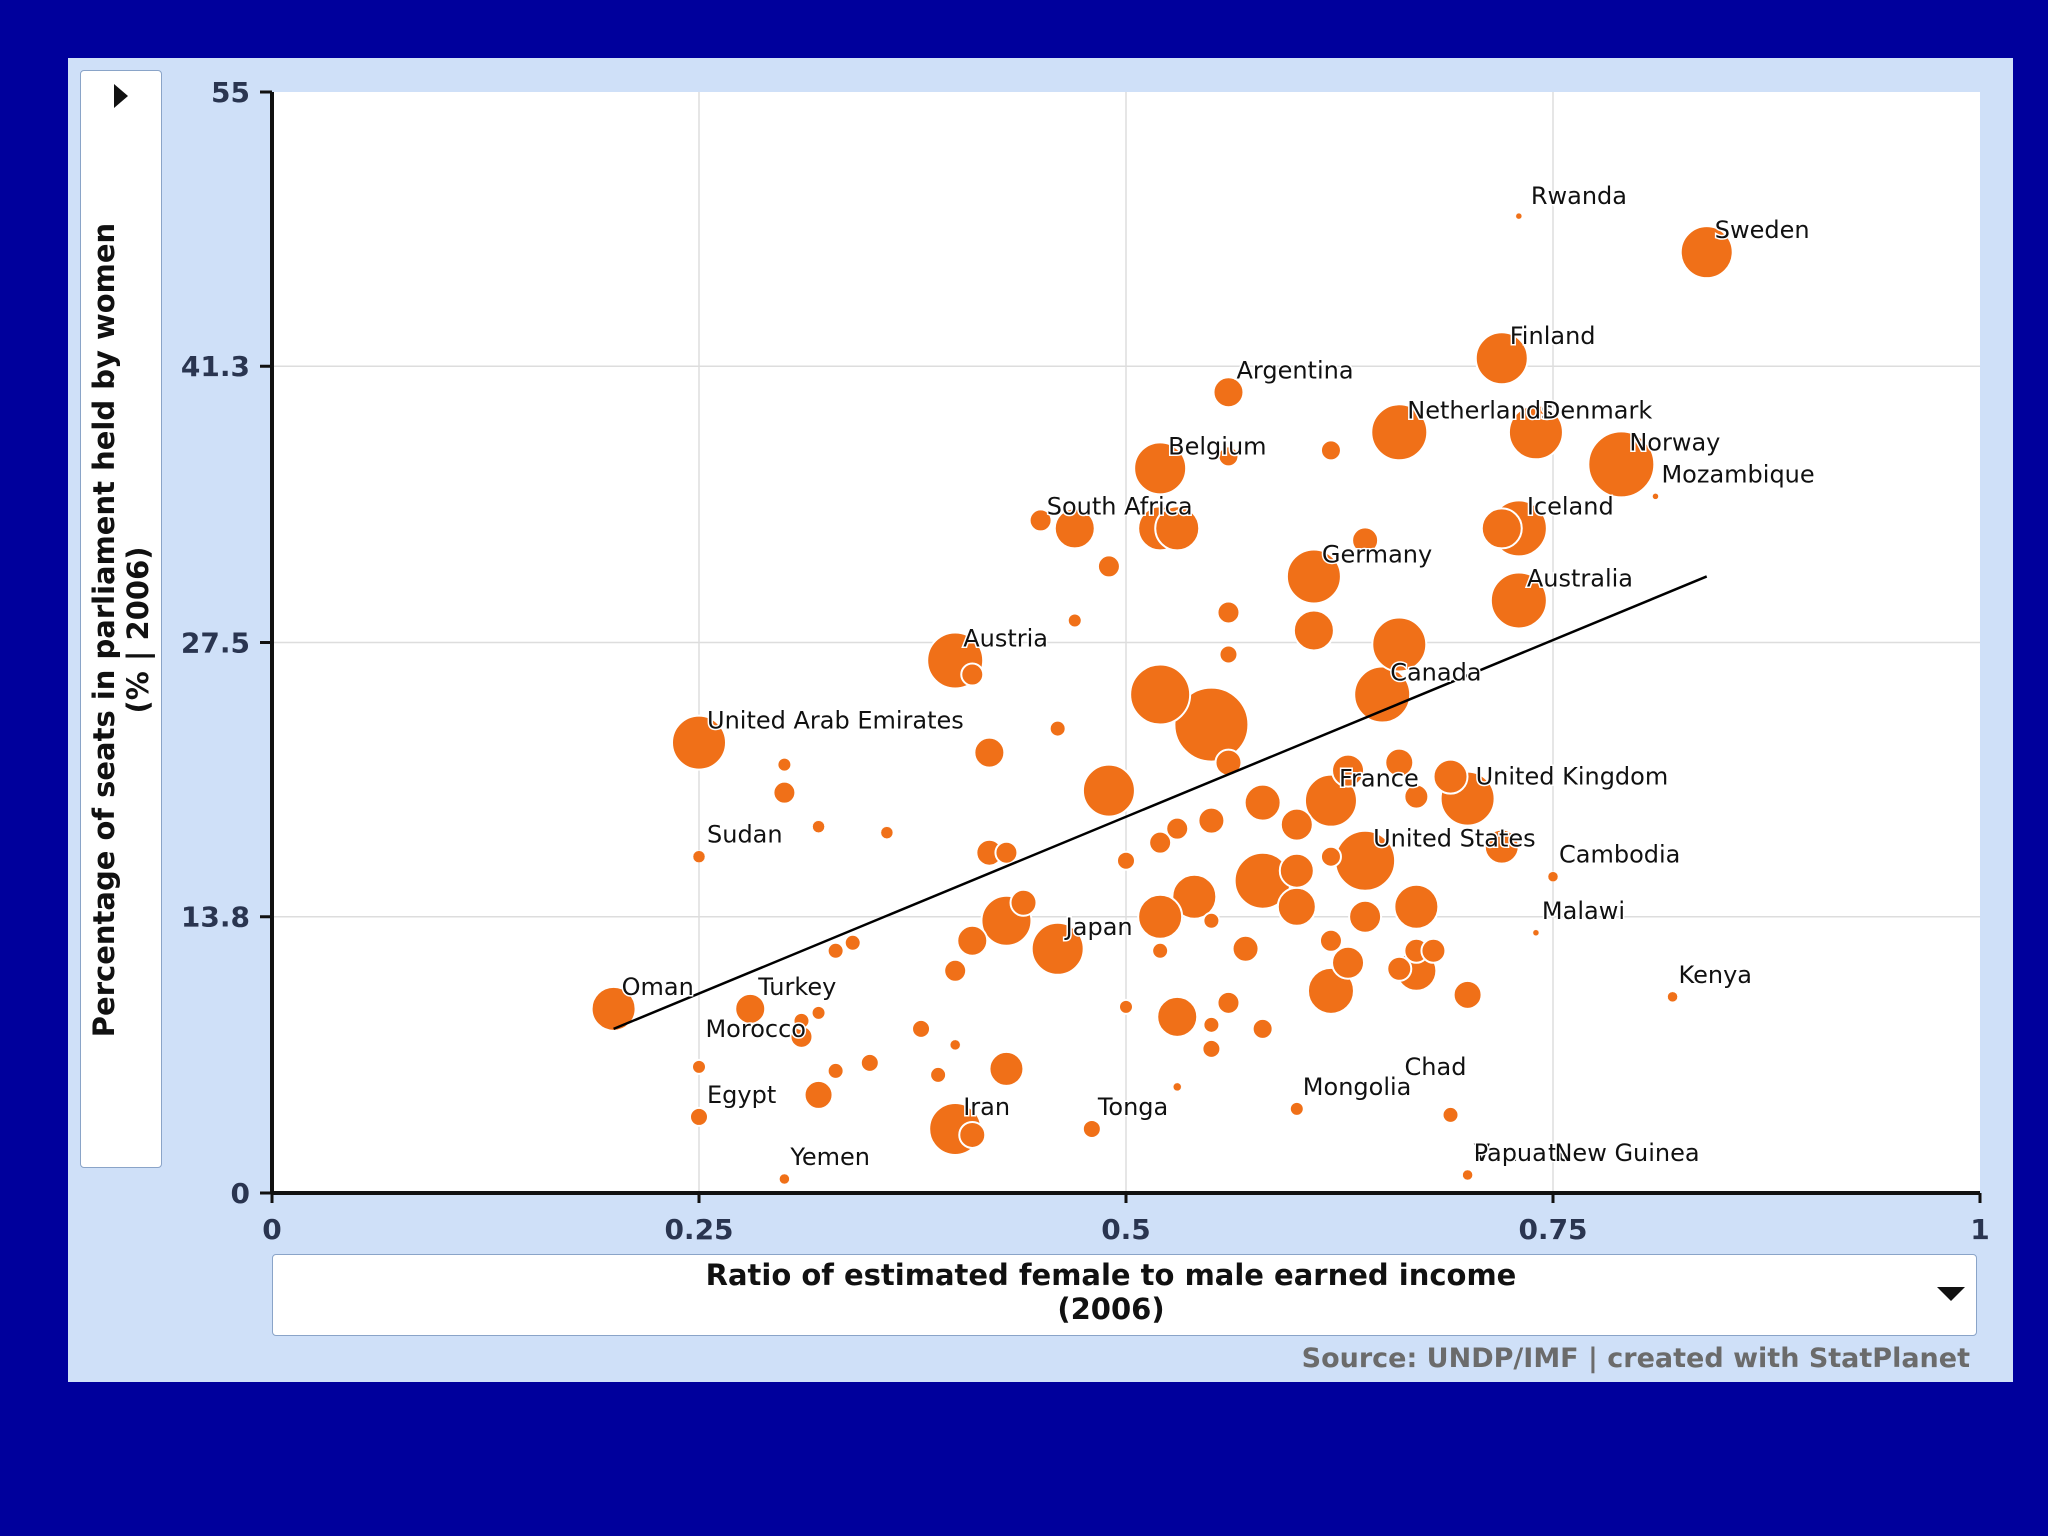 The width and height of the screenshot is (2048, 1536). Describe the element at coordinates (1436, 1067) in the screenshot. I see `point-label: Chad` at that location.